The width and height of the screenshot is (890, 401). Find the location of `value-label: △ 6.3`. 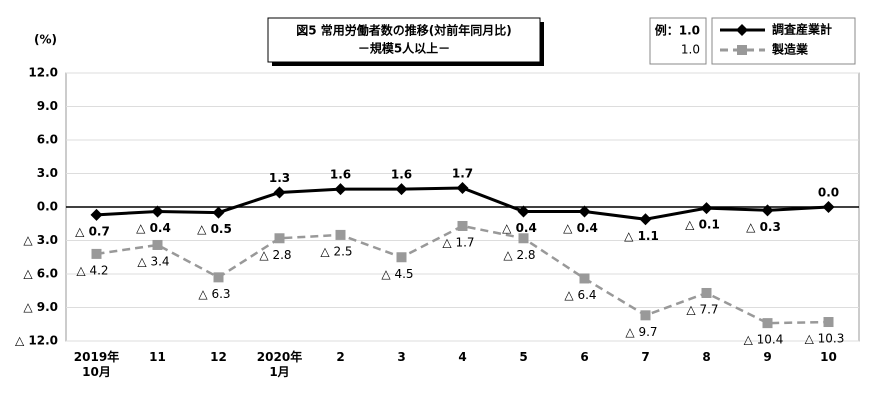

value-label: △ 6.3 is located at coordinates (214, 294).